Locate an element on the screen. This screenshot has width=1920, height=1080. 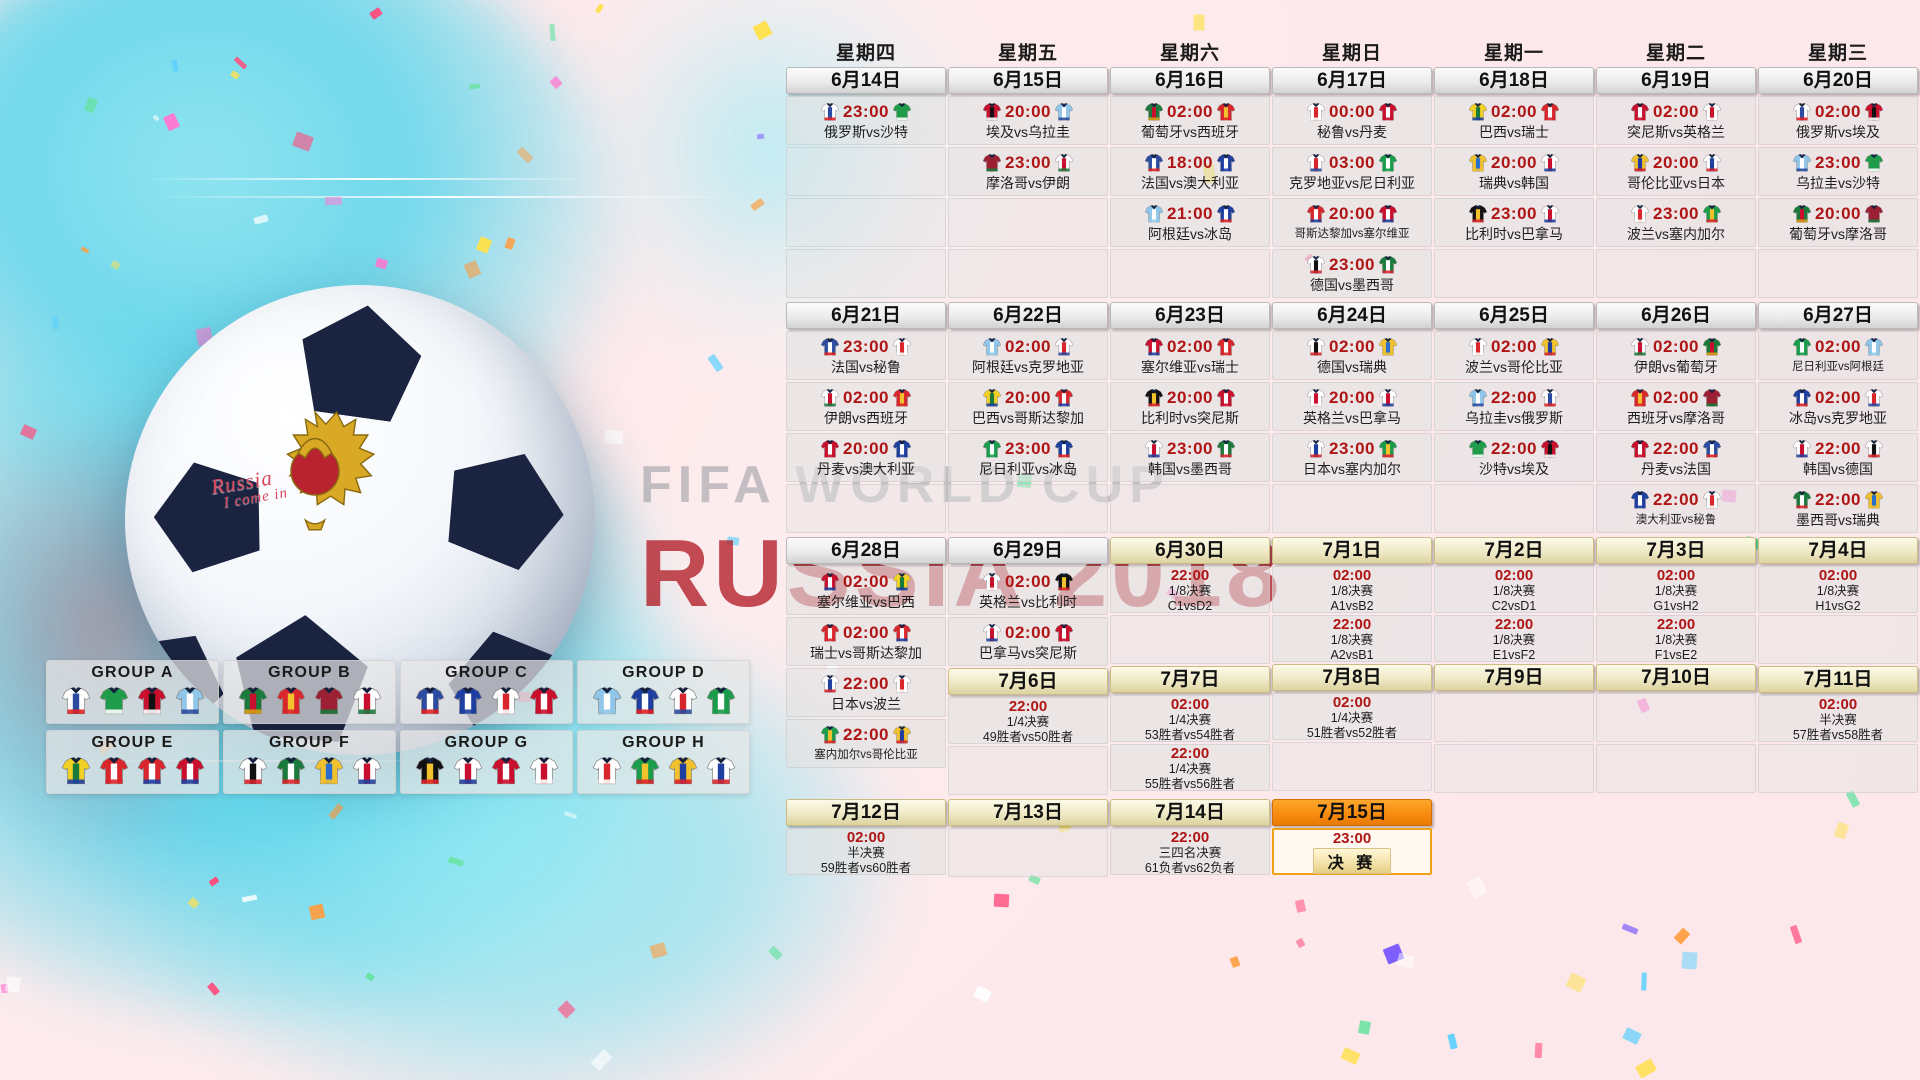
day-header: 6月14日 is located at coordinates (866, 80).